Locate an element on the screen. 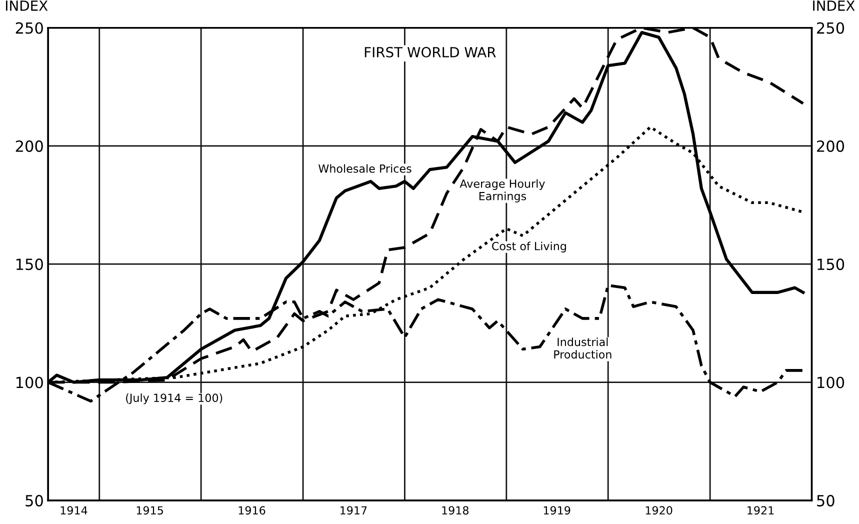  y2-tick-label: 100 is located at coordinates (831, 382).